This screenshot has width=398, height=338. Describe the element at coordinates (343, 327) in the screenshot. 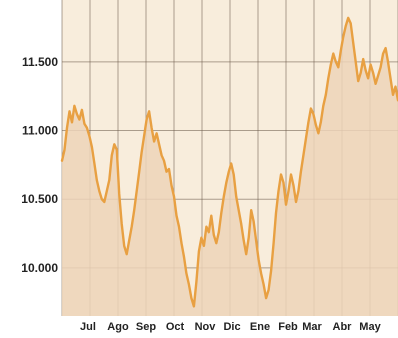

I see `x-tick-label: Abr` at that location.